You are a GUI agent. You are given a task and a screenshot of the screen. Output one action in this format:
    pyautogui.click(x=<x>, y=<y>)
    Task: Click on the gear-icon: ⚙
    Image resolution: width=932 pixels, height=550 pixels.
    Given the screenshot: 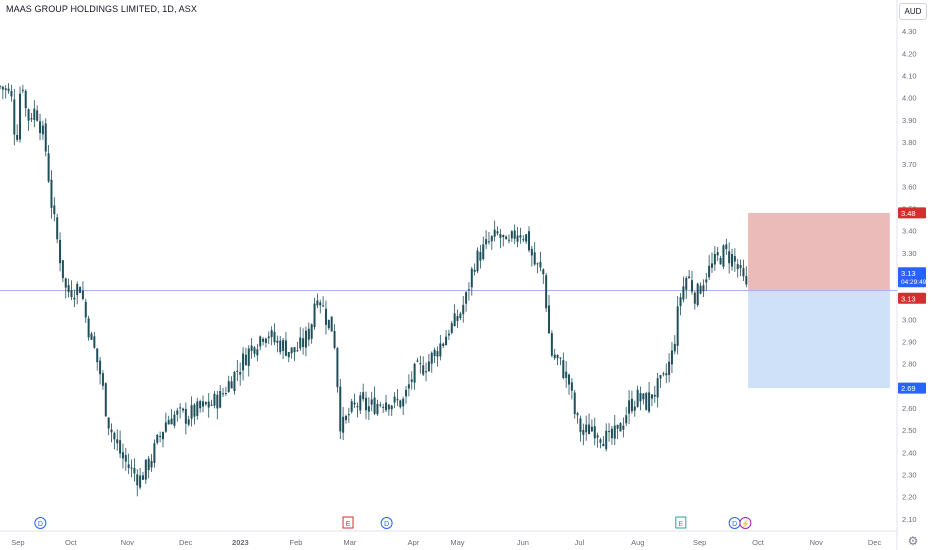 What is the action you would take?
    pyautogui.click(x=913, y=541)
    